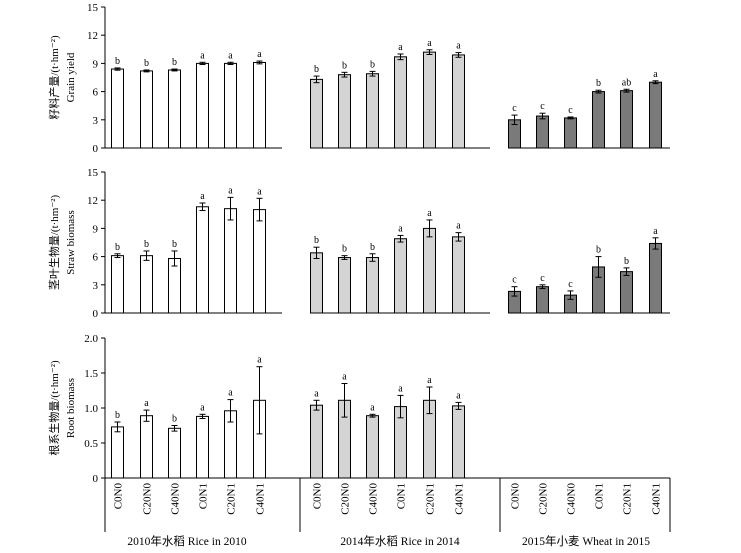  What do you see at coordinates (54, 77) in the screenshot?
I see `y-axis-label-cn: 籽料产量/(t·hm⁻²)` at bounding box center [54, 77].